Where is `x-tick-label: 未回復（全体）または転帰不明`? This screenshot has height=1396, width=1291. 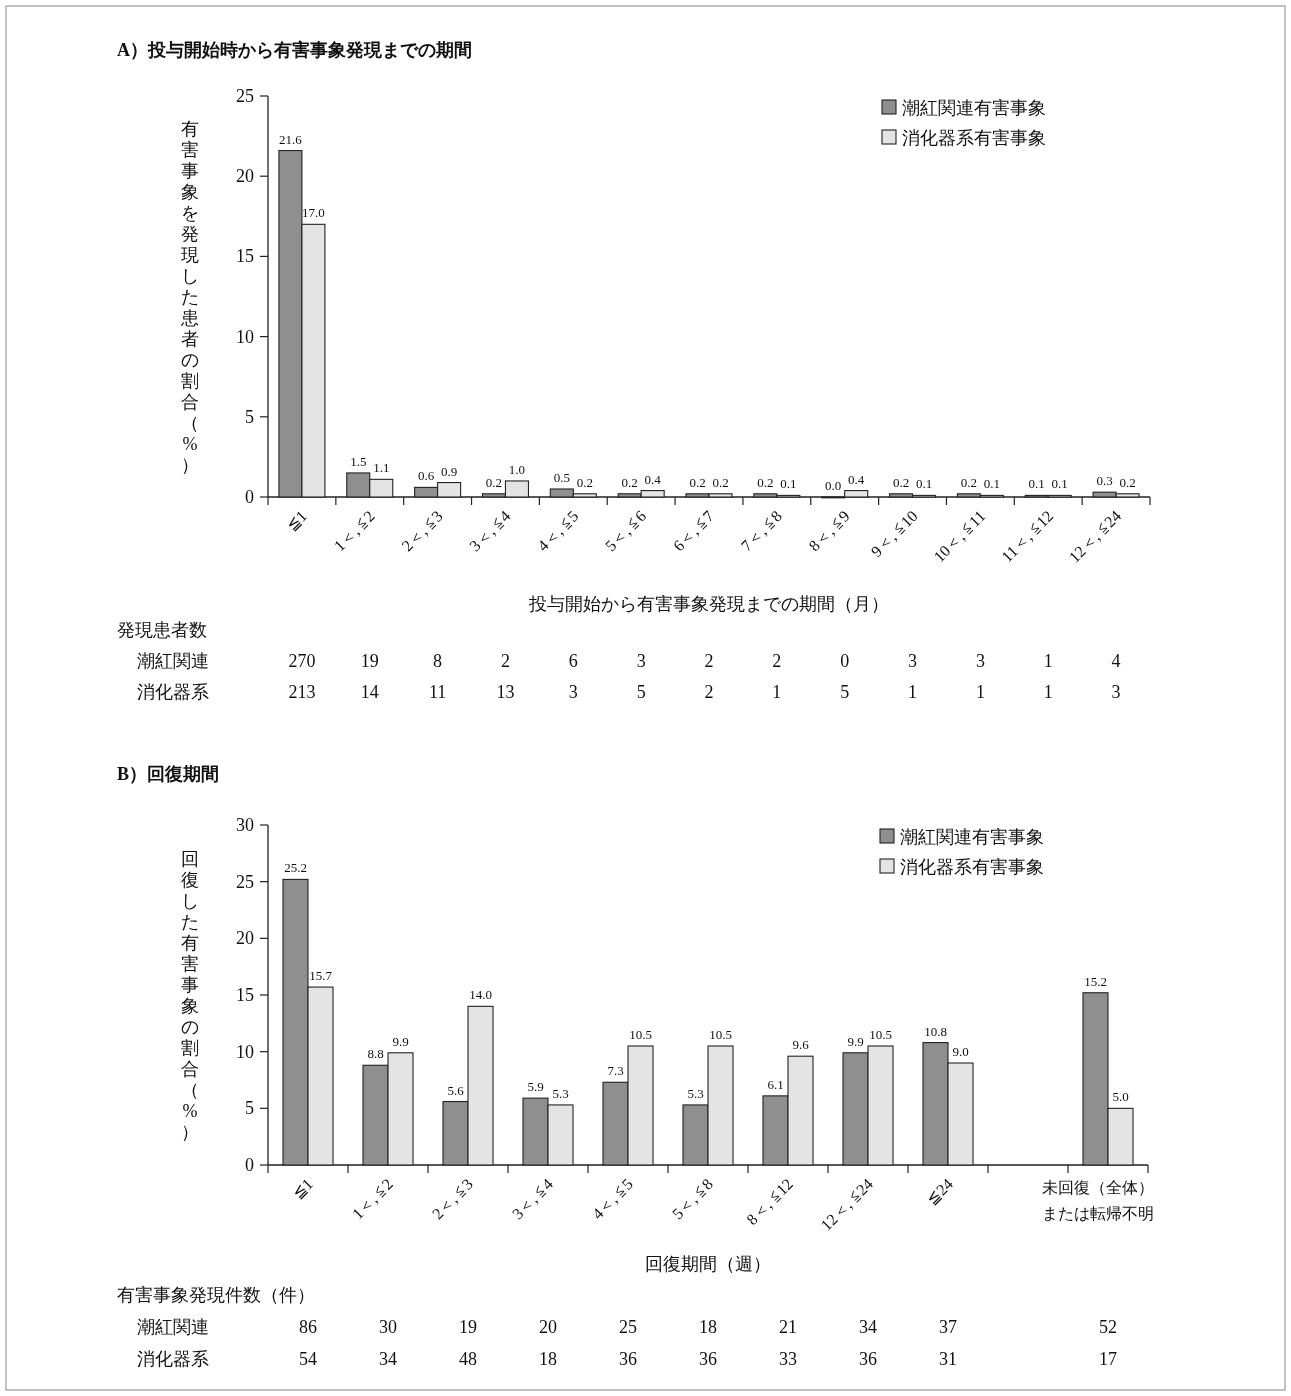
x-tick-label: 未回復（全体）または転帰不明 is located at coordinates (1098, 1200).